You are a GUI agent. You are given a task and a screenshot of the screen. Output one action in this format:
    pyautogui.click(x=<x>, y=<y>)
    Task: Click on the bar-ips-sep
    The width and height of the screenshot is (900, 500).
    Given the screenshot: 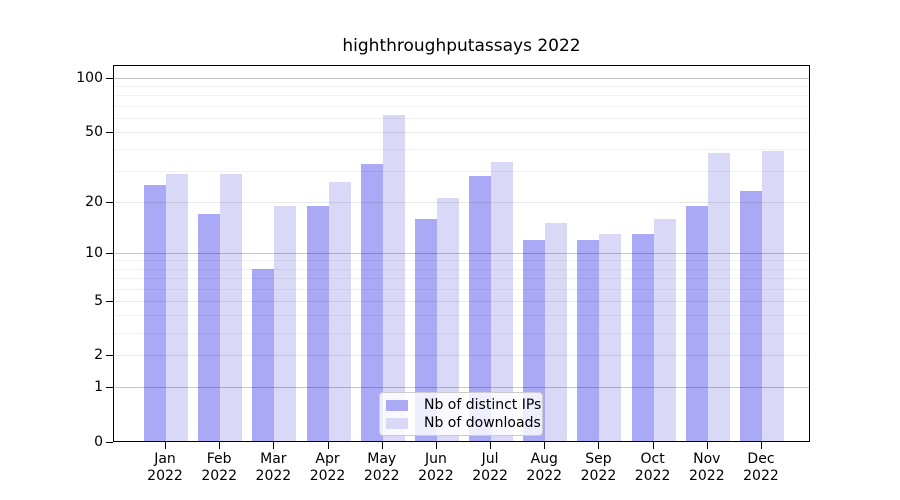 What is the action you would take?
    pyautogui.click(x=588, y=340)
    